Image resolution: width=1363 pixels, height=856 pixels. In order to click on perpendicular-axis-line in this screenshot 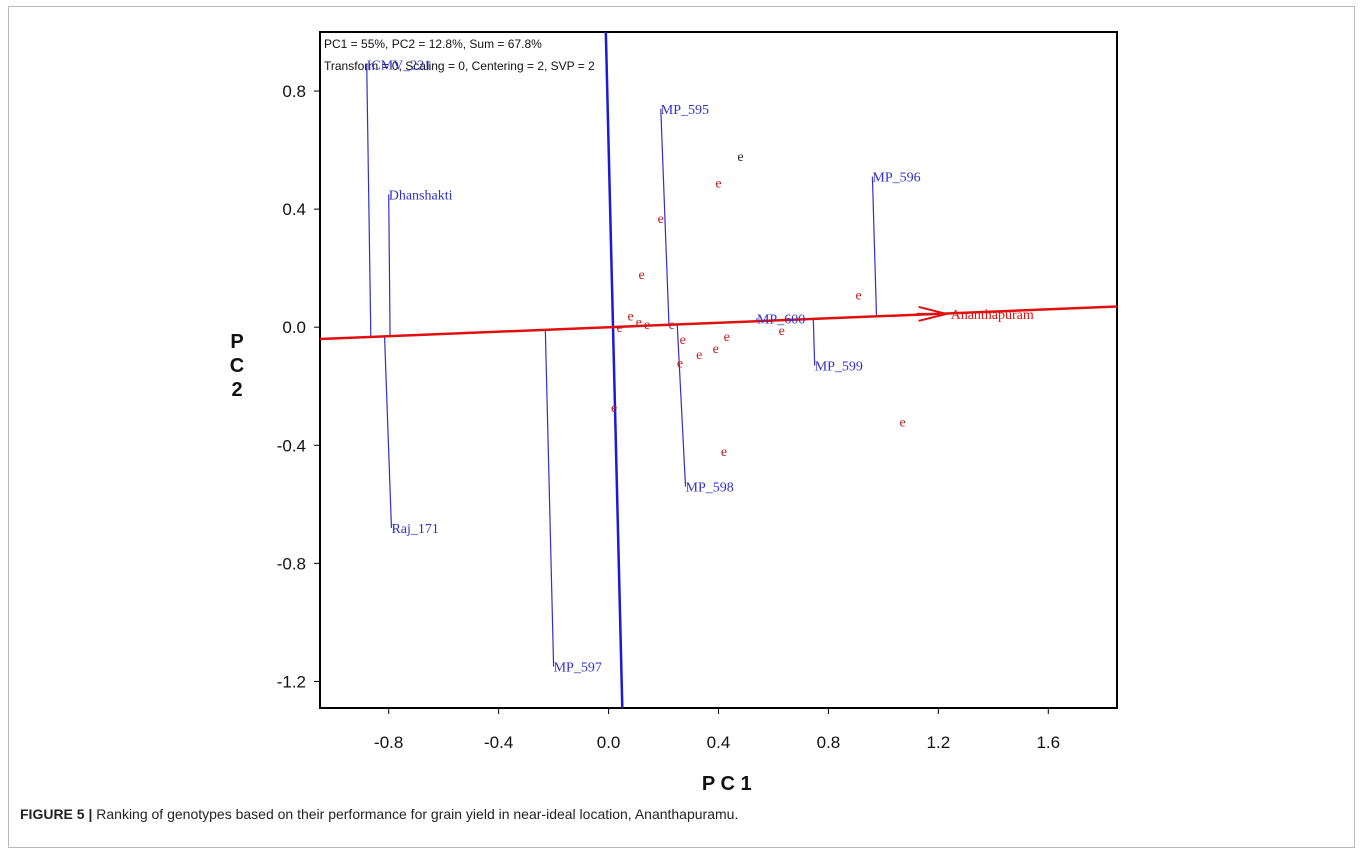, I will do `click(614, 370)`.